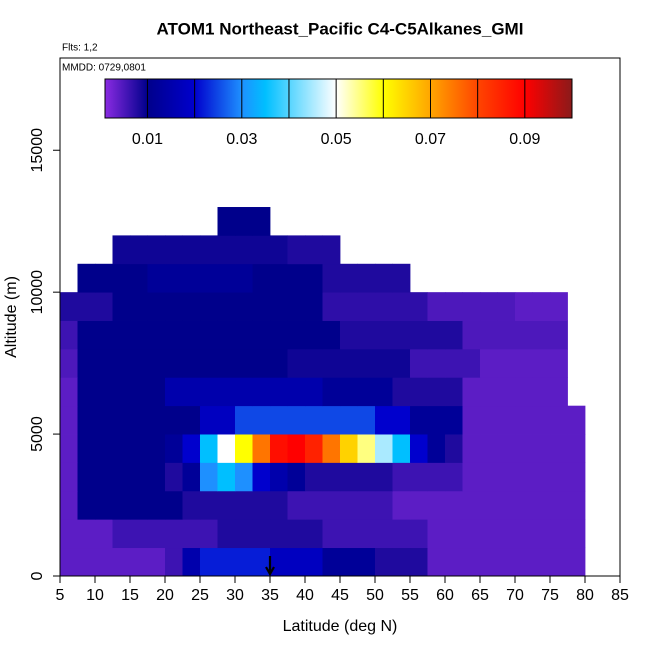 The image size is (650, 650). What do you see at coordinates (80, 48) in the screenshot?
I see `subtitle: Flts: 1,2` at bounding box center [80, 48].